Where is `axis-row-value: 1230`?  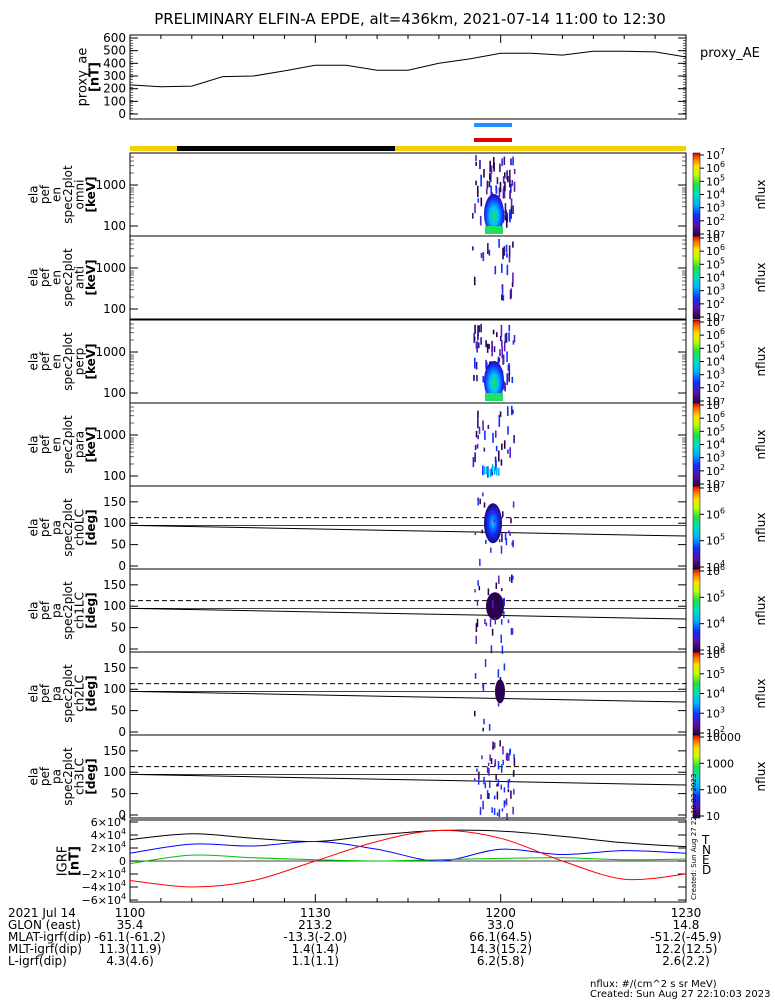
axis-row-value: 1230 is located at coordinates (686, 913).